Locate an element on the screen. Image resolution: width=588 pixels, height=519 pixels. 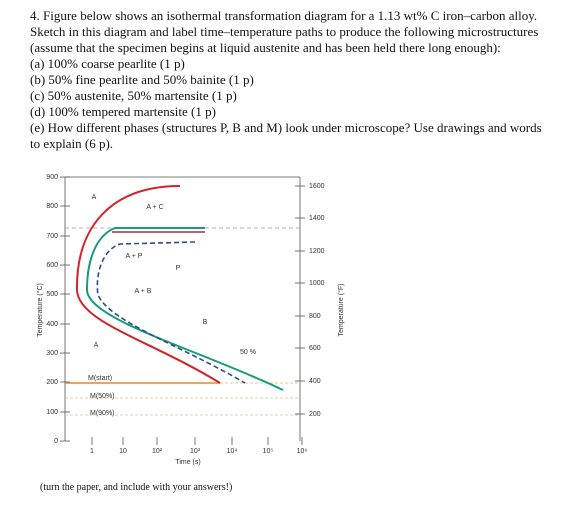
region-label: 50 % is located at coordinates (248, 352).